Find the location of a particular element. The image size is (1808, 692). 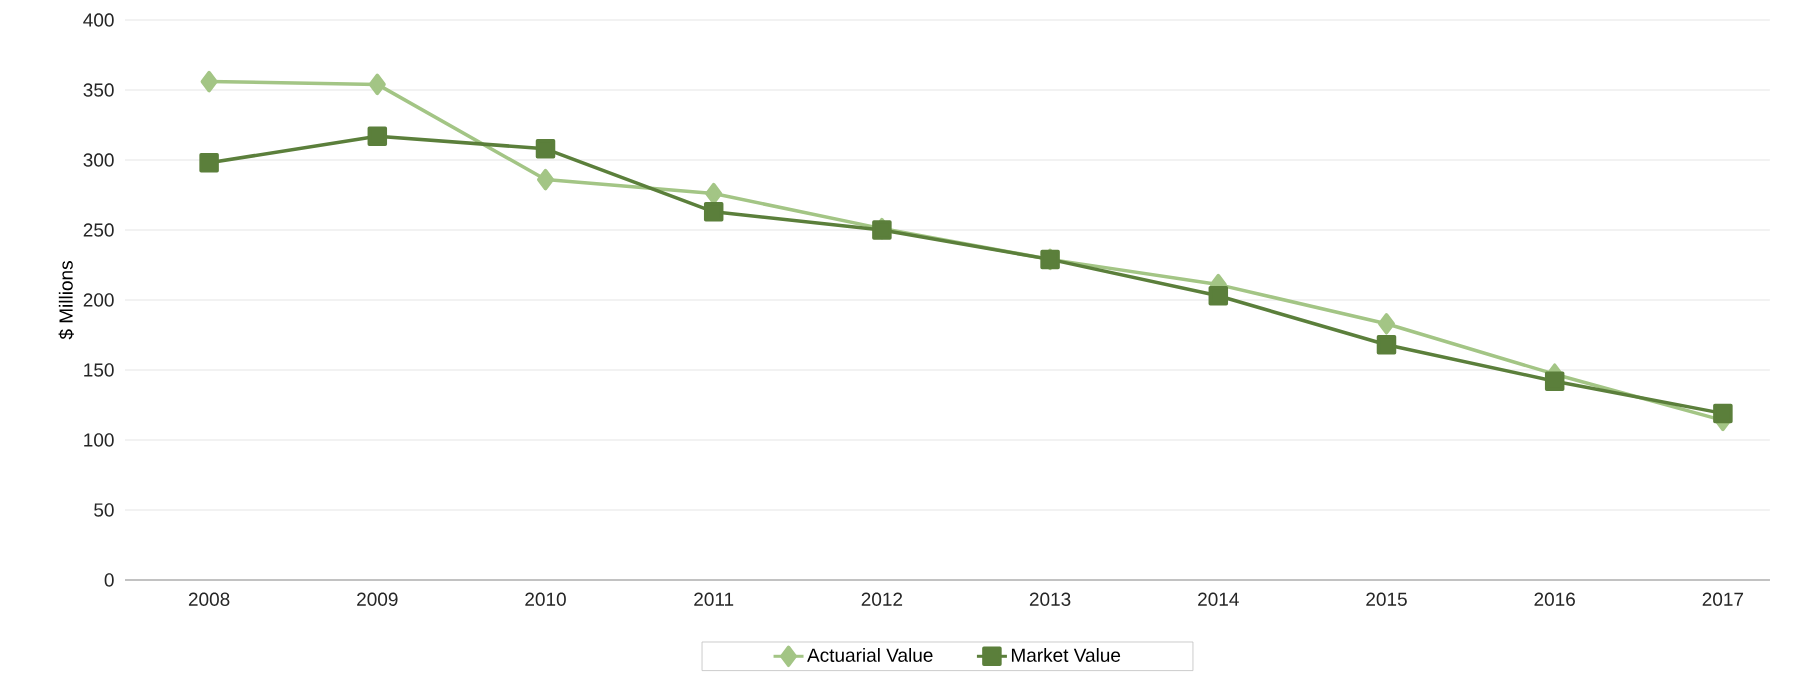

x-tick-label: 2017 is located at coordinates (1723, 599).